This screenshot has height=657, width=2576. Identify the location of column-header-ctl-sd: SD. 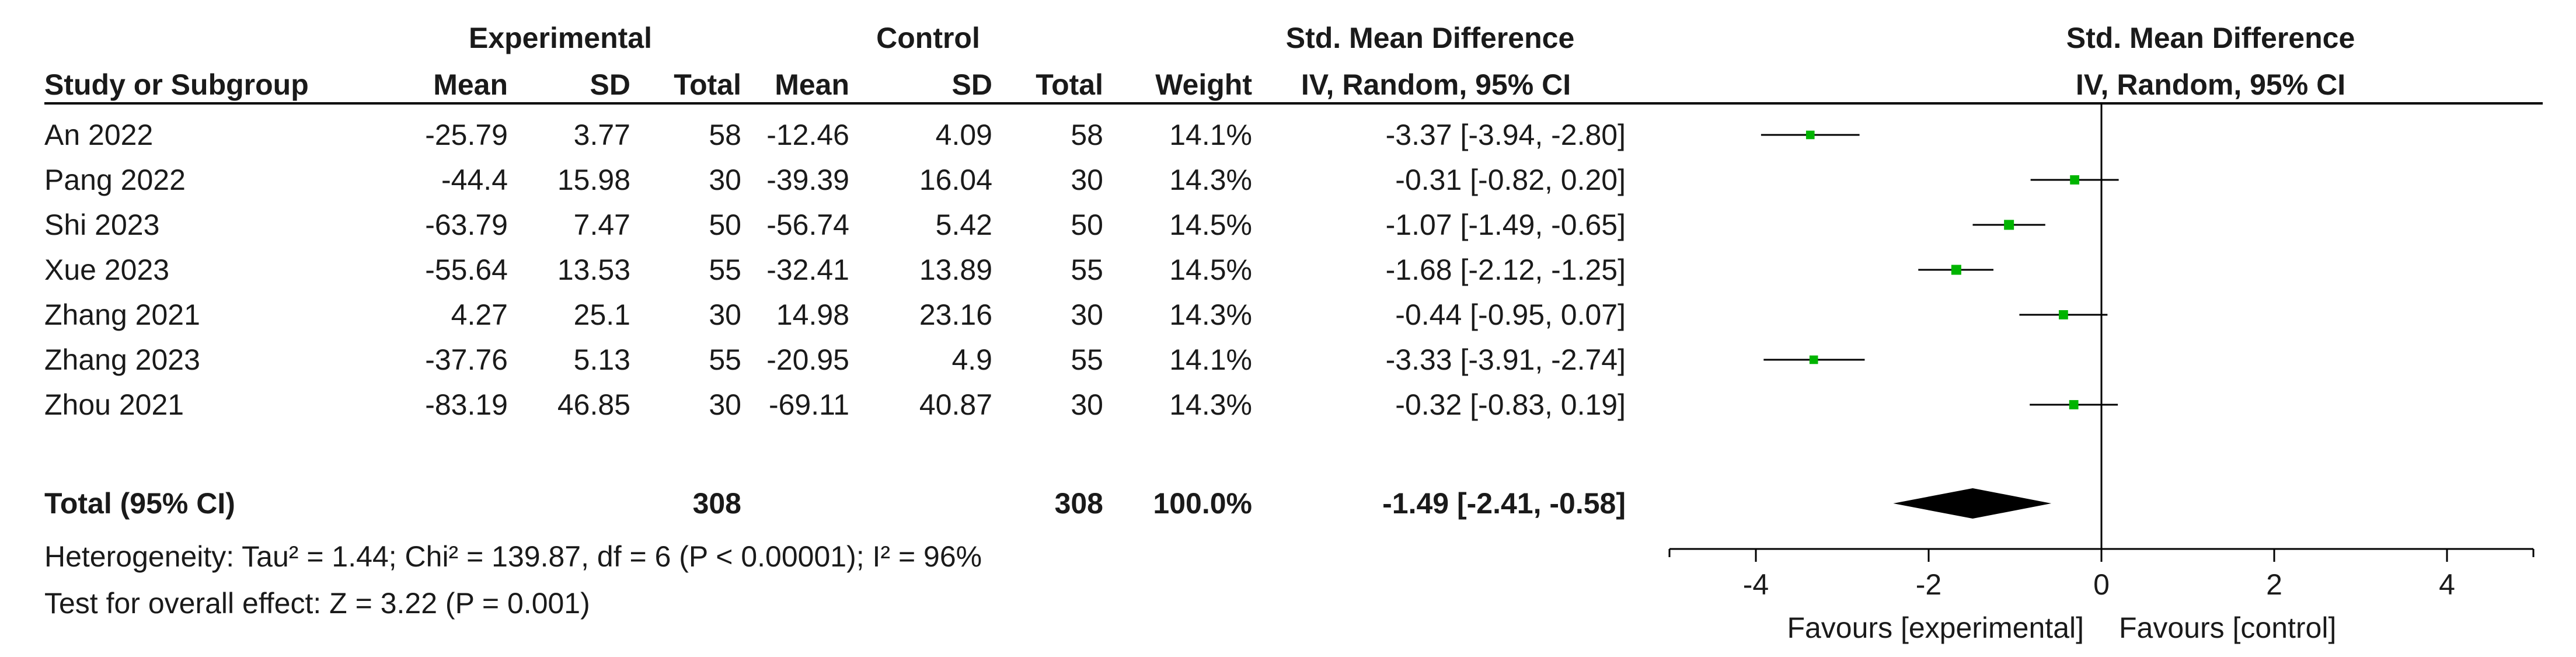
(972, 84).